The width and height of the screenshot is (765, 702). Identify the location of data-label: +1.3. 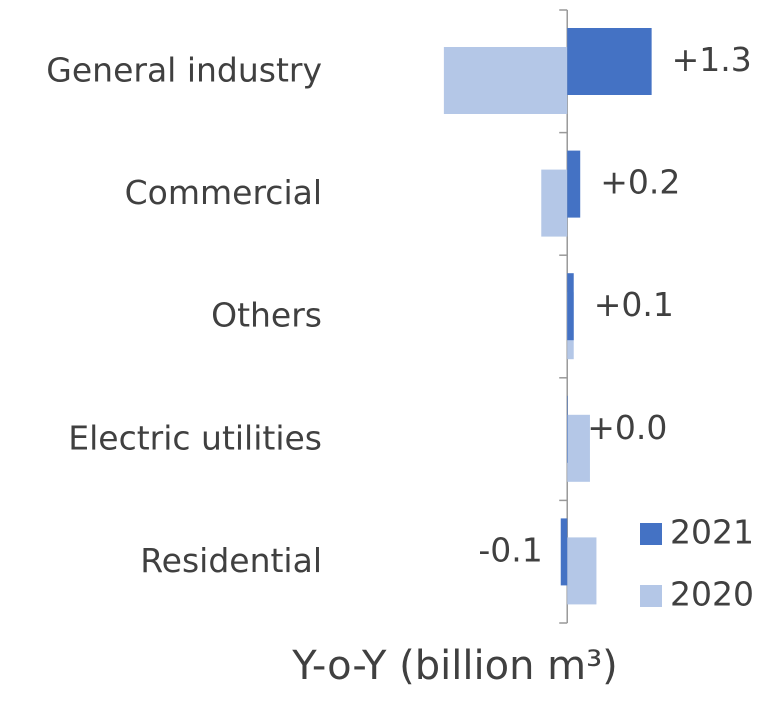
(712, 59).